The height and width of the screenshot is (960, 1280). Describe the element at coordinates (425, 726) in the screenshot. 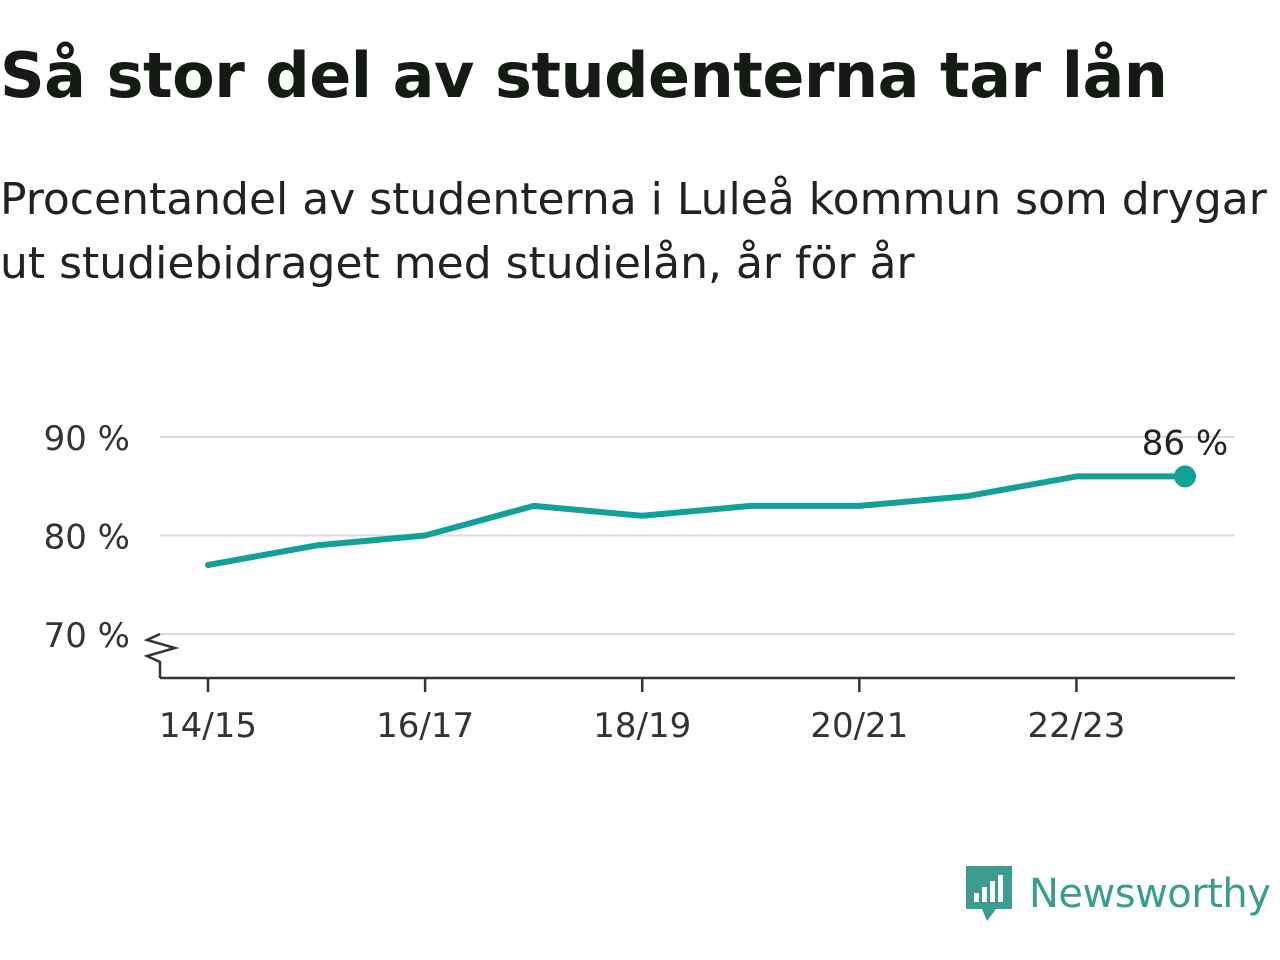

I see `x-tick-label: 16/17` at that location.